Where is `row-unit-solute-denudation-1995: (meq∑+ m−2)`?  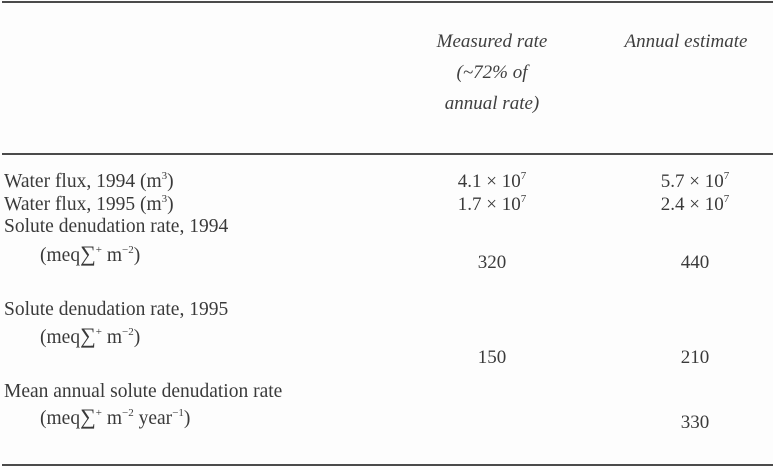 row-unit-solute-denudation-1995: (meq∑+ m−2) is located at coordinates (90, 337).